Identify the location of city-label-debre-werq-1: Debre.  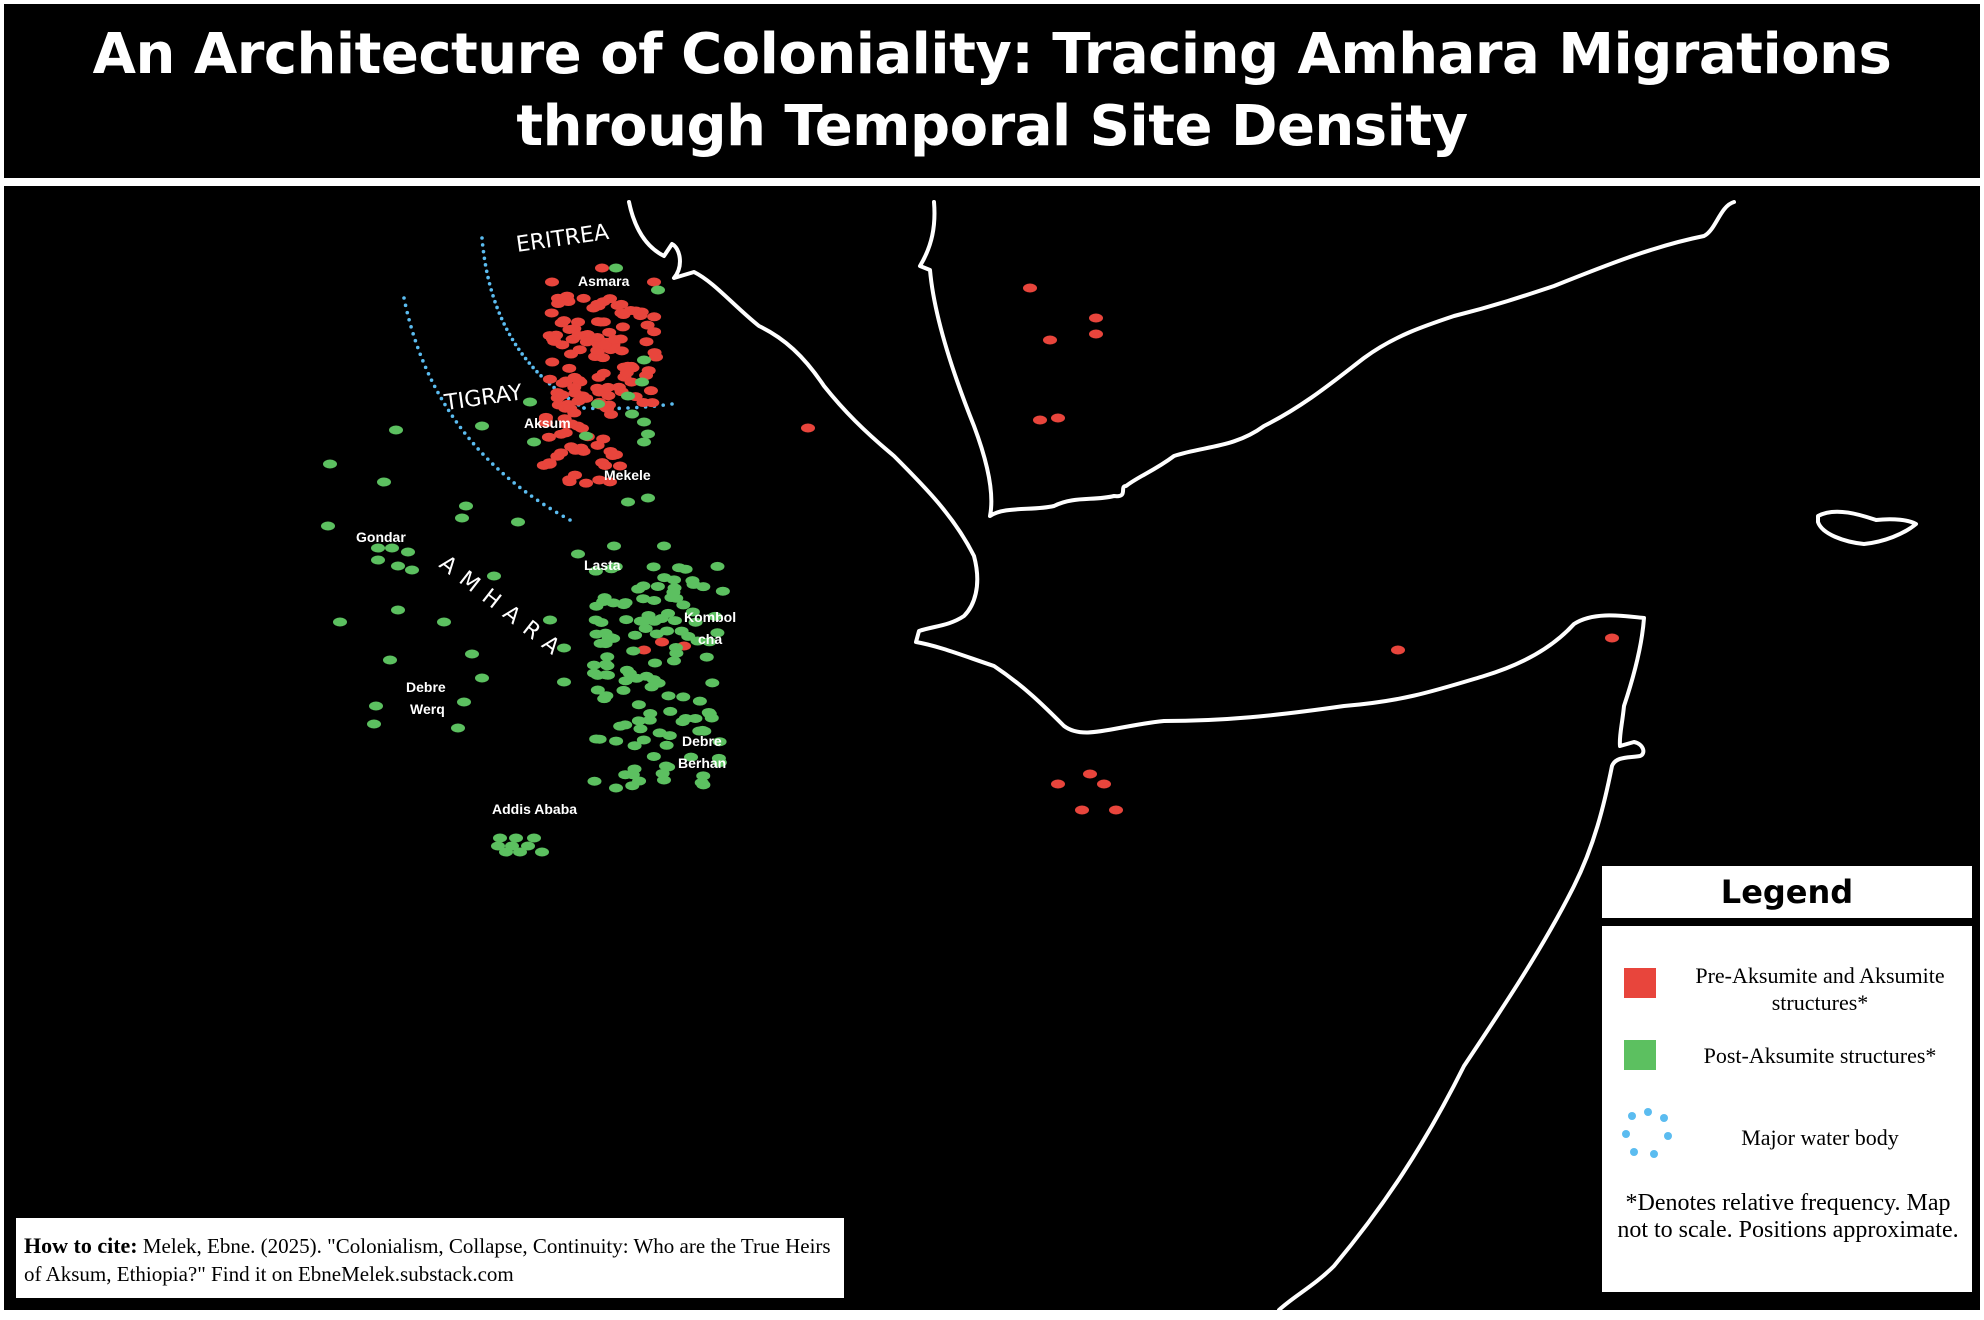
(426, 687).